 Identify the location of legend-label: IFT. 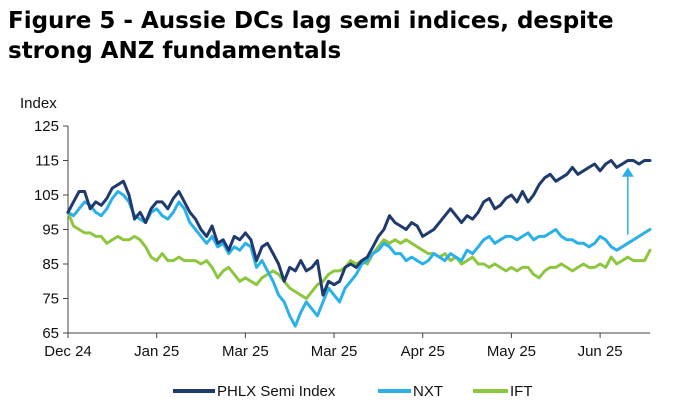
(521, 391).